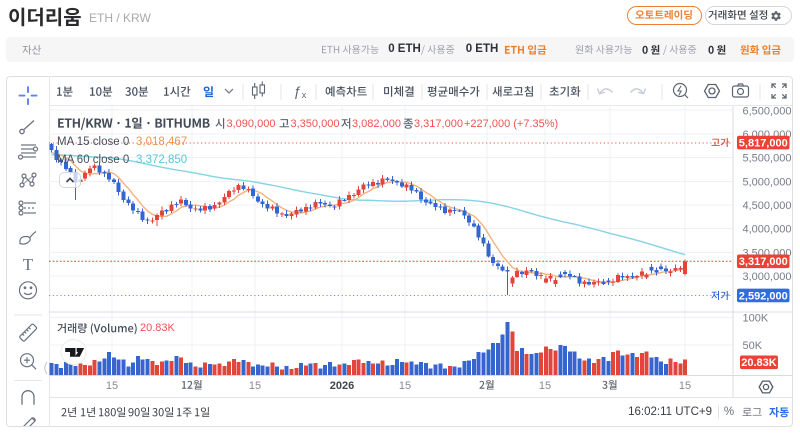 The height and width of the screenshot is (434, 800). I want to click on svg-text: 5,000,000, so click(767, 182).